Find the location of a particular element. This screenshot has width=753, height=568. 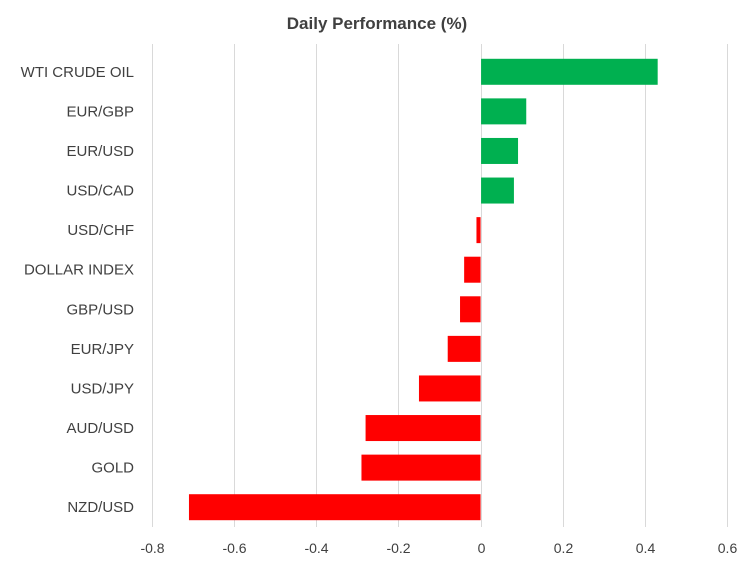

category-label: USD/CAD is located at coordinates (100, 191).